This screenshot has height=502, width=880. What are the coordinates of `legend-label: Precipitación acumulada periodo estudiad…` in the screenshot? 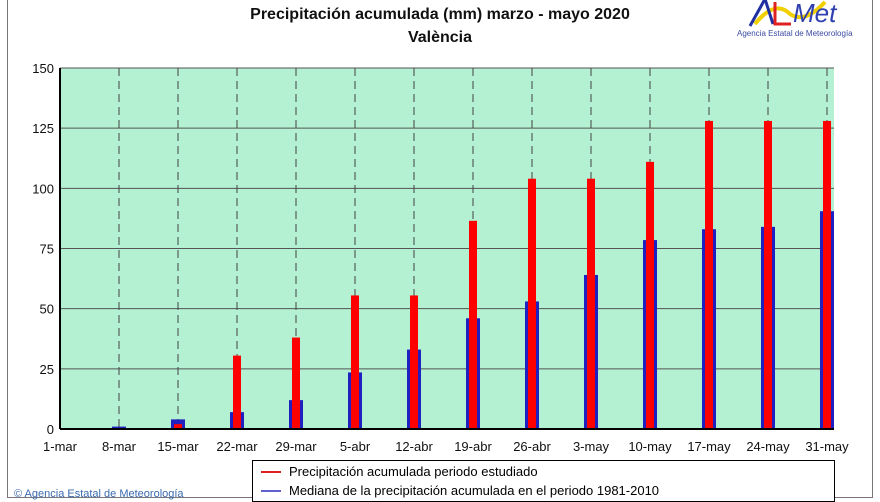 It's located at (413, 471).